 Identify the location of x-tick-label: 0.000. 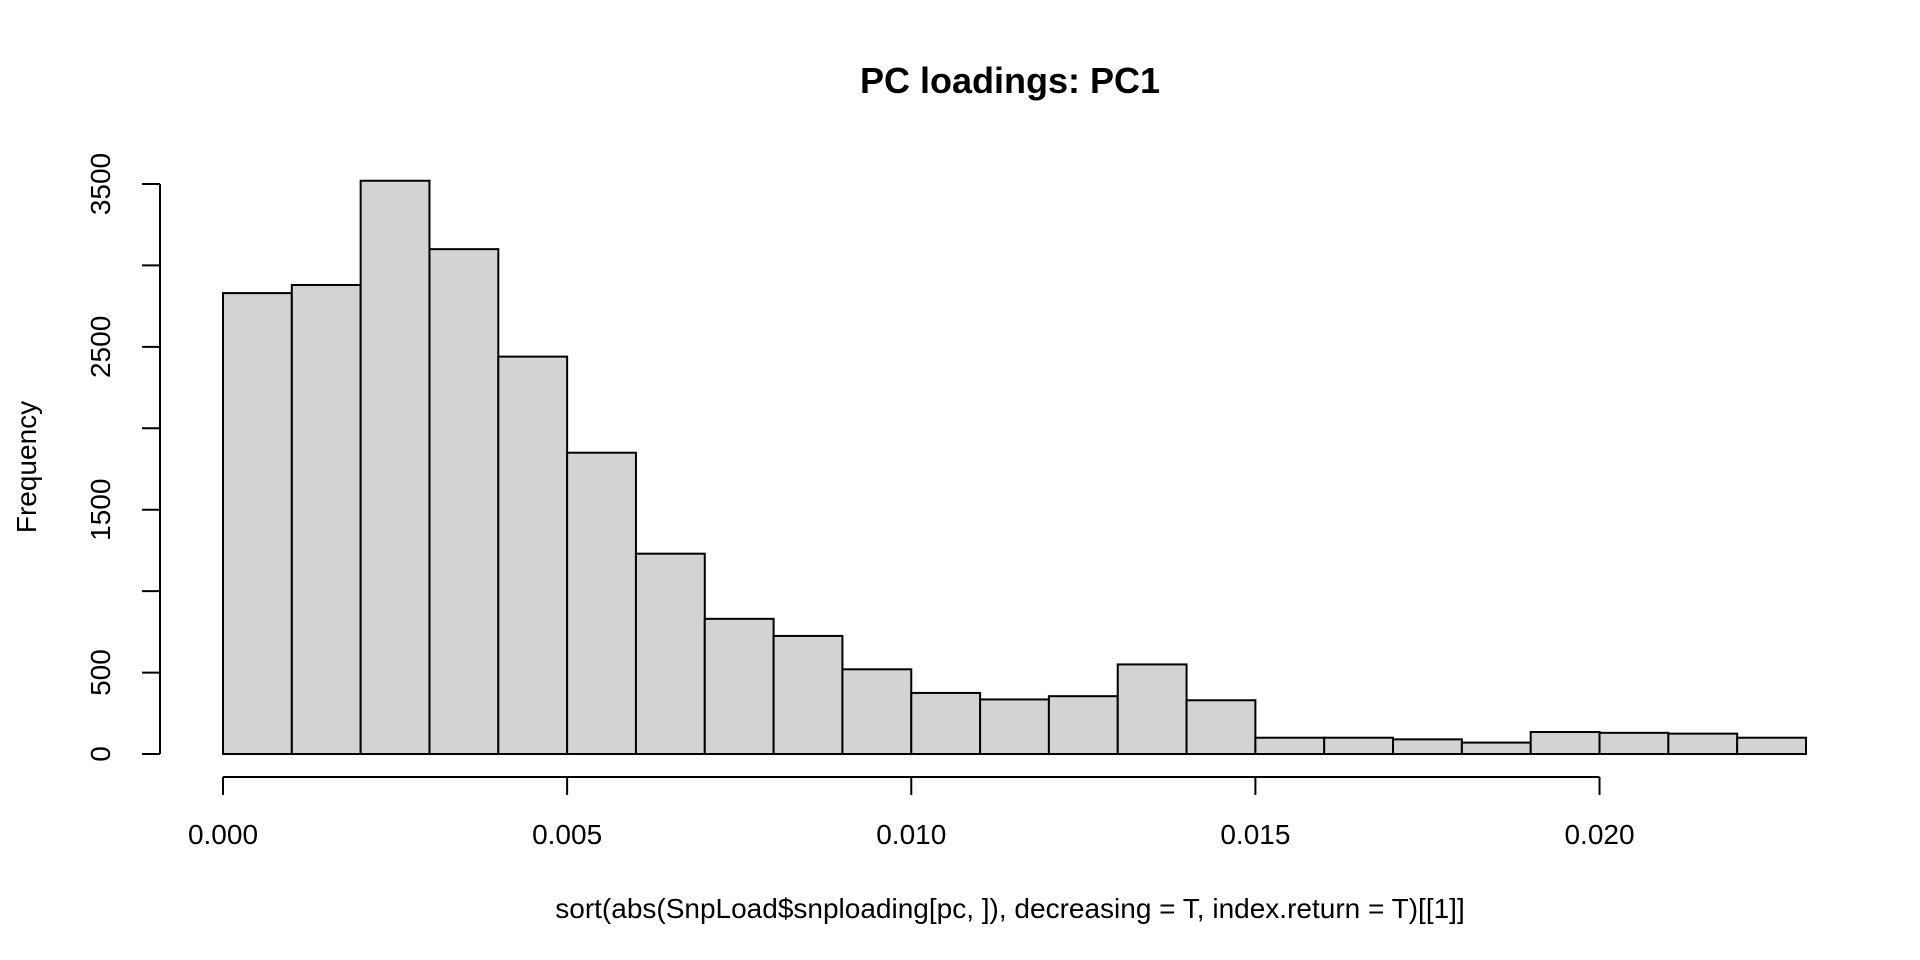
(223, 834).